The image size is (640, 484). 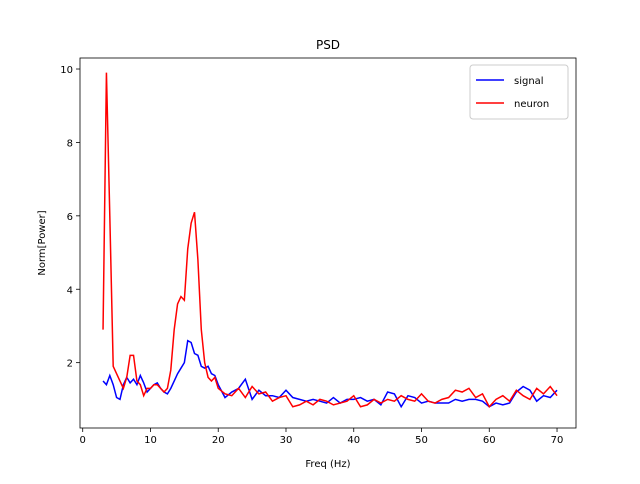 What do you see at coordinates (70, 217) in the screenshot?
I see `y-tick-label: 6` at bounding box center [70, 217].